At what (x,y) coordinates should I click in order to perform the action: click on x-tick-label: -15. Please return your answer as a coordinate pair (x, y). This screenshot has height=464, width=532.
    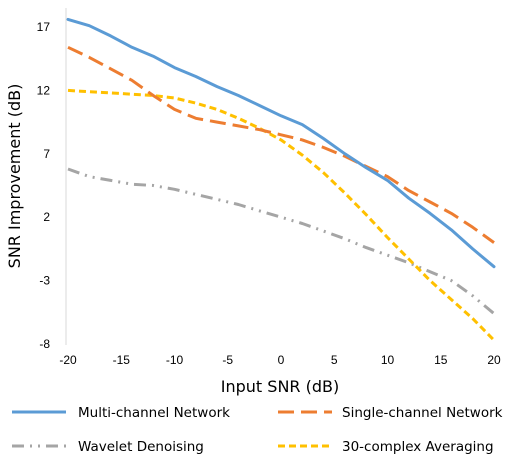
    Looking at the image, I should click on (122, 360).